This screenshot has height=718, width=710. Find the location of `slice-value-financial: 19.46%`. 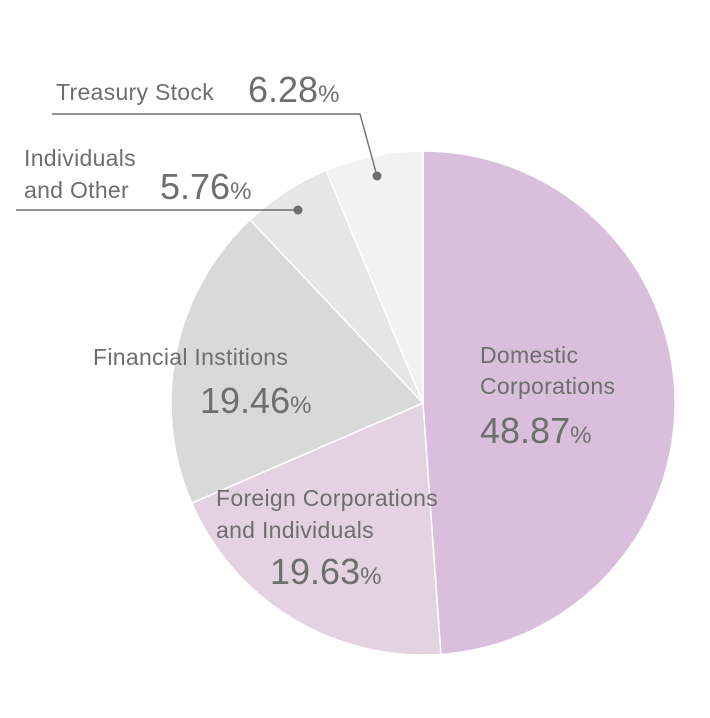

slice-value-financial: 19.46% is located at coordinates (255, 400).